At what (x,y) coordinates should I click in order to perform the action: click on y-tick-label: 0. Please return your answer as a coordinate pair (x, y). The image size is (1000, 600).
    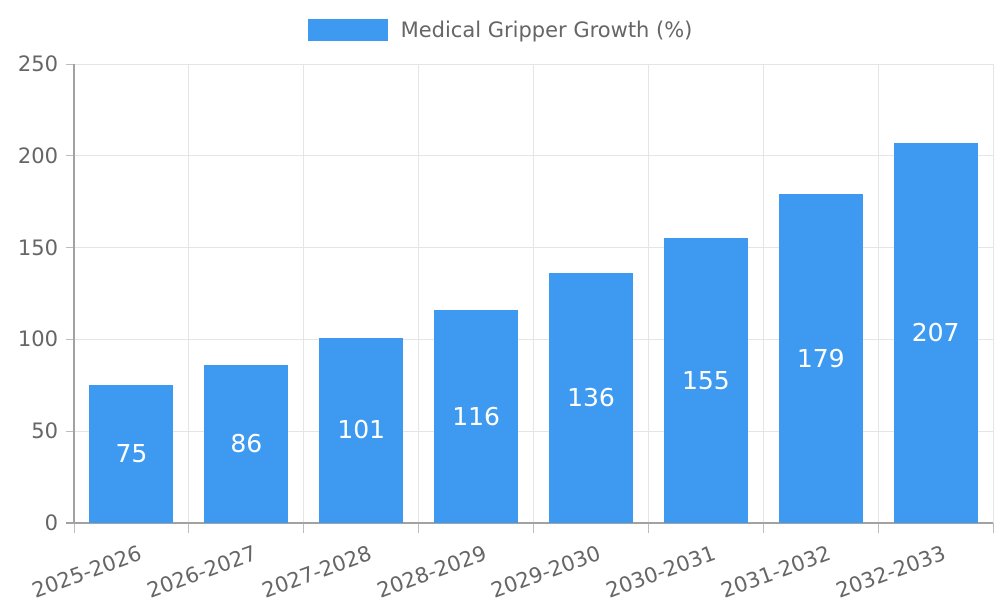
    Looking at the image, I should click on (51, 523).